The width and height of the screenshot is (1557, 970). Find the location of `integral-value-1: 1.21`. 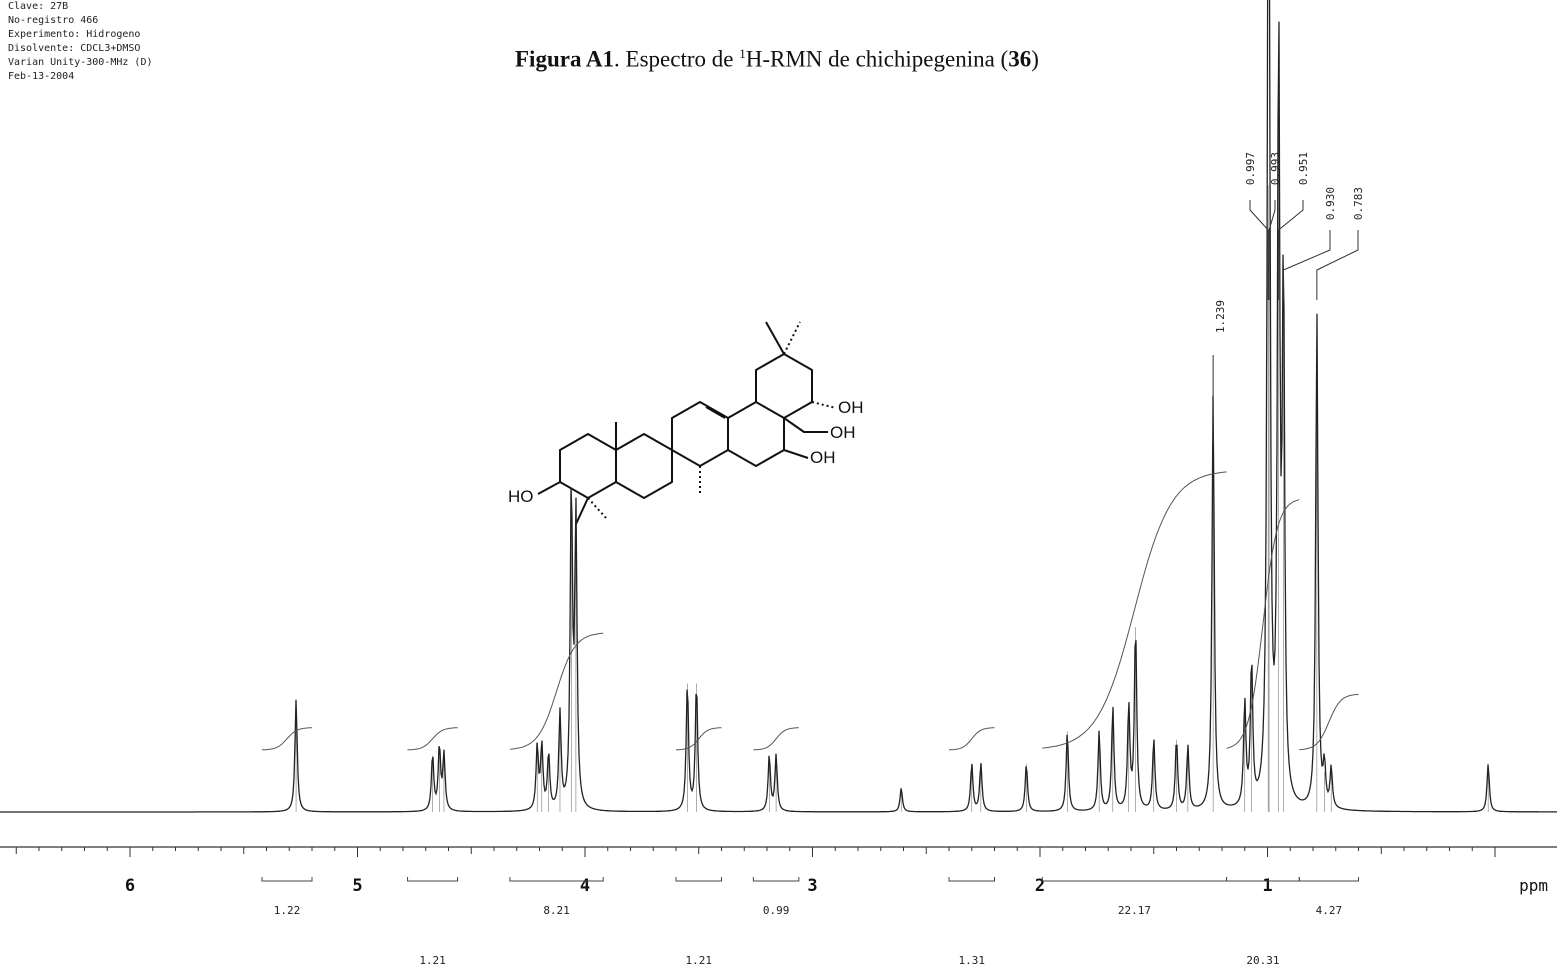

integral-value-1: 1.21 is located at coordinates (432, 960).